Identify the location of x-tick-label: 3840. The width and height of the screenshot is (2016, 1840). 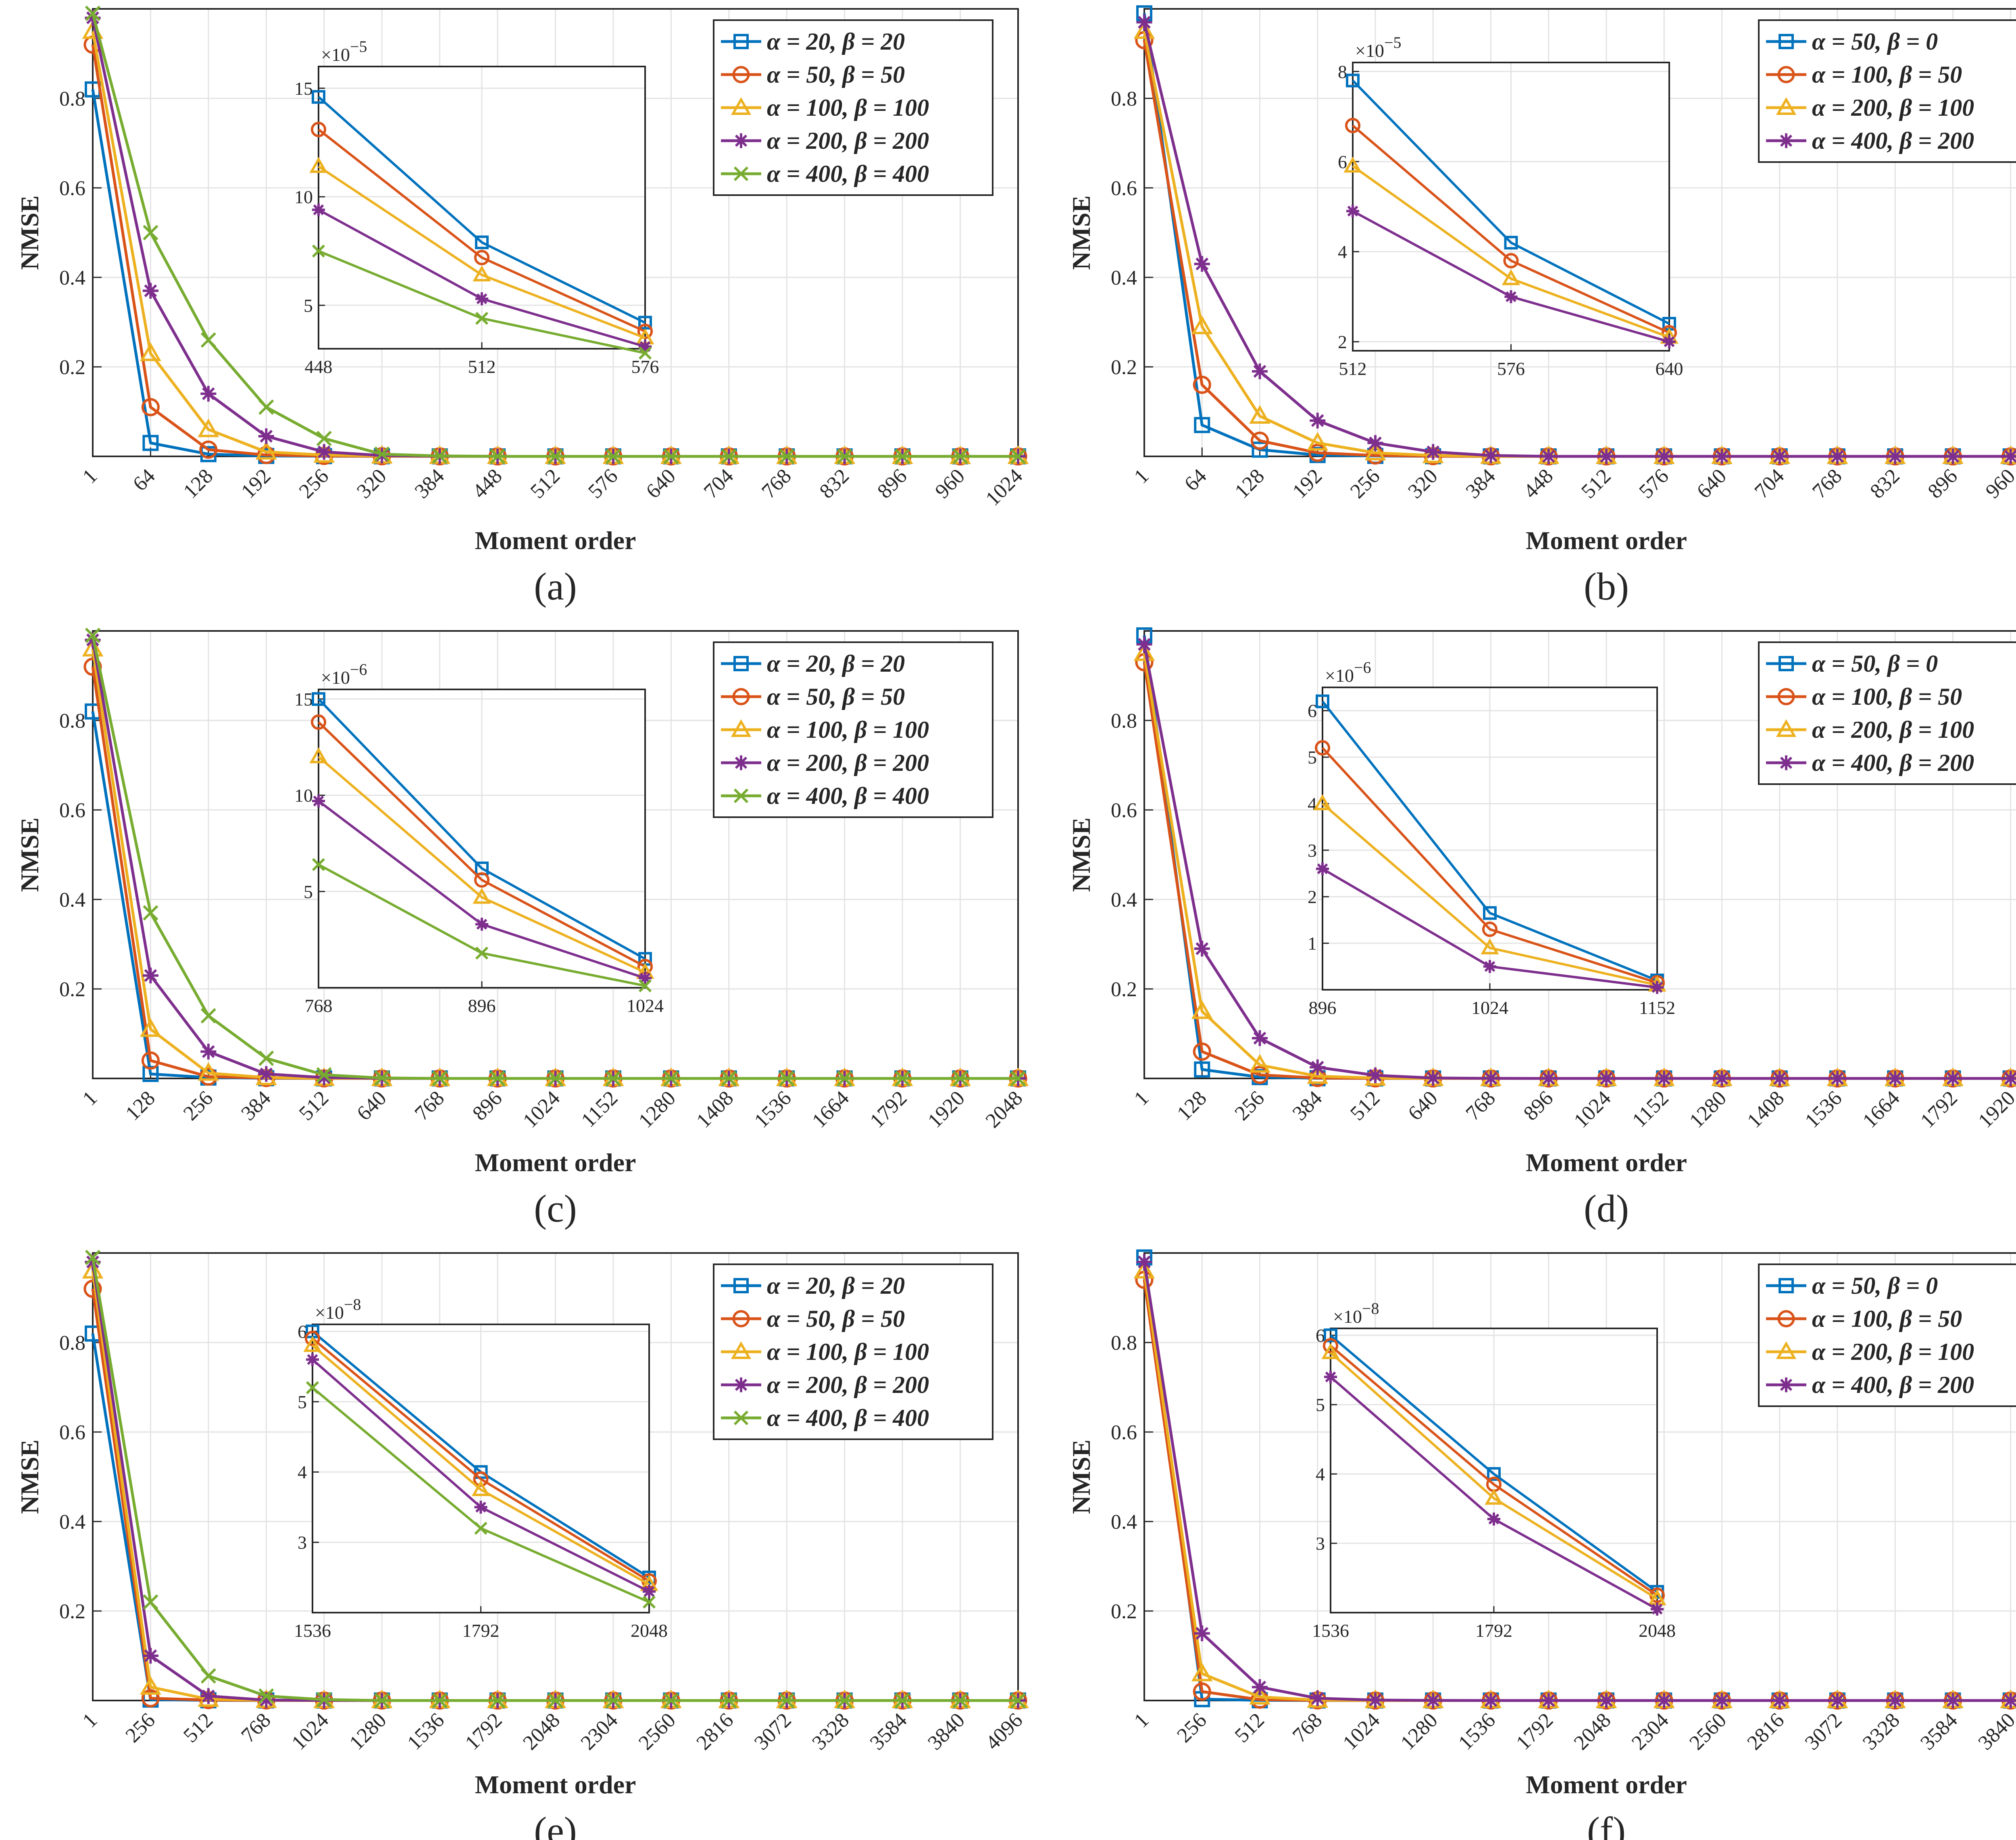
(1995, 1732).